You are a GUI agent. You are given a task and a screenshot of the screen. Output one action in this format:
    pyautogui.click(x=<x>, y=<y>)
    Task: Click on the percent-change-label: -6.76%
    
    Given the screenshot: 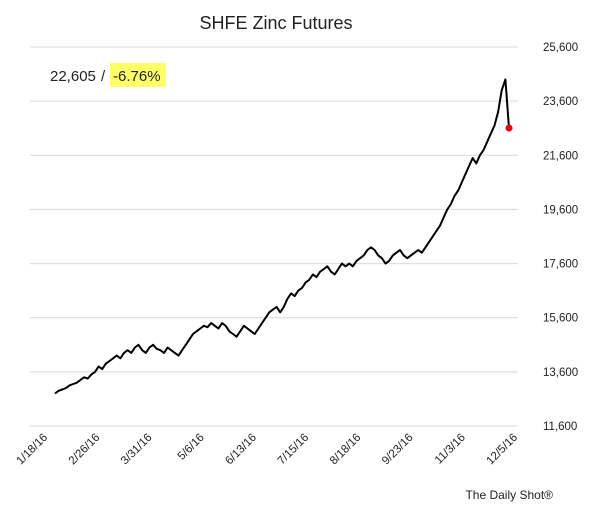 What is the action you would take?
    pyautogui.click(x=137, y=76)
    